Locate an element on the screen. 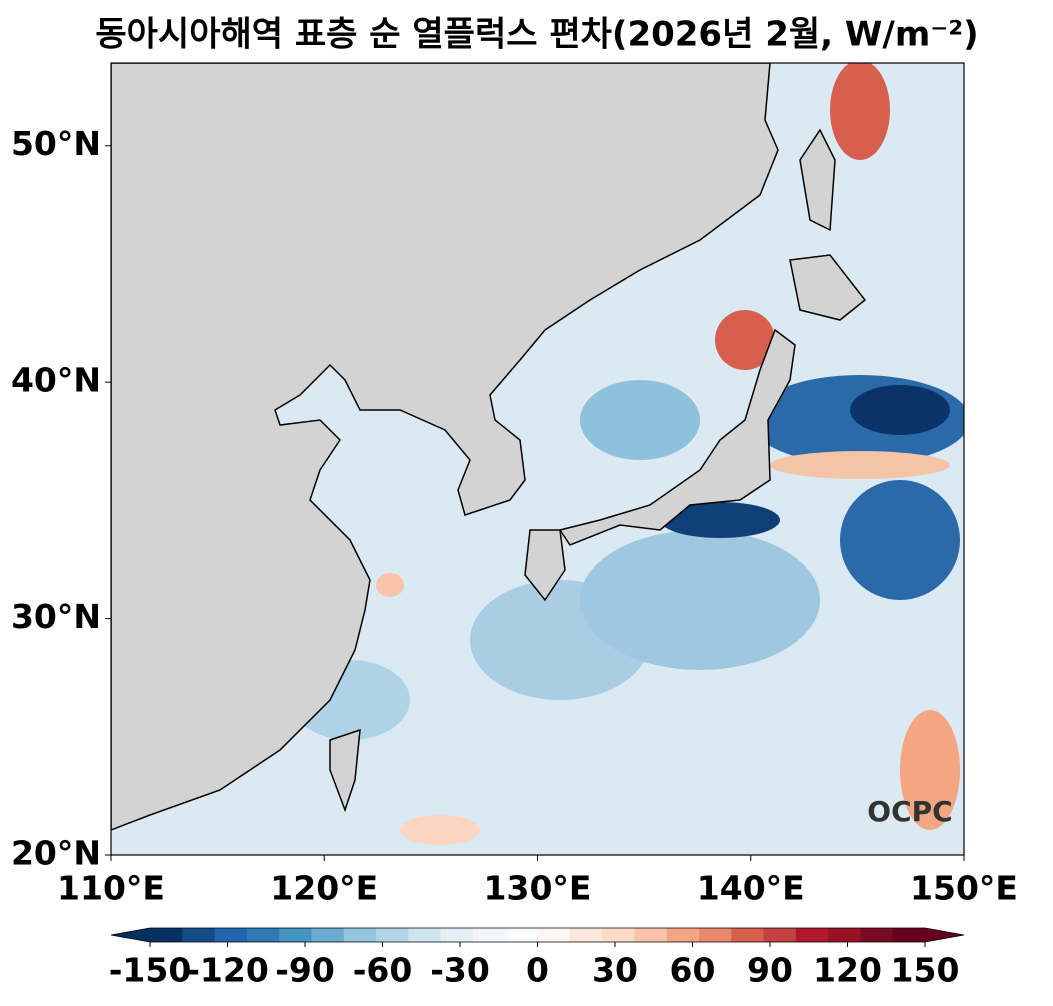  y-tick-label: 50°N is located at coordinates (56, 143).